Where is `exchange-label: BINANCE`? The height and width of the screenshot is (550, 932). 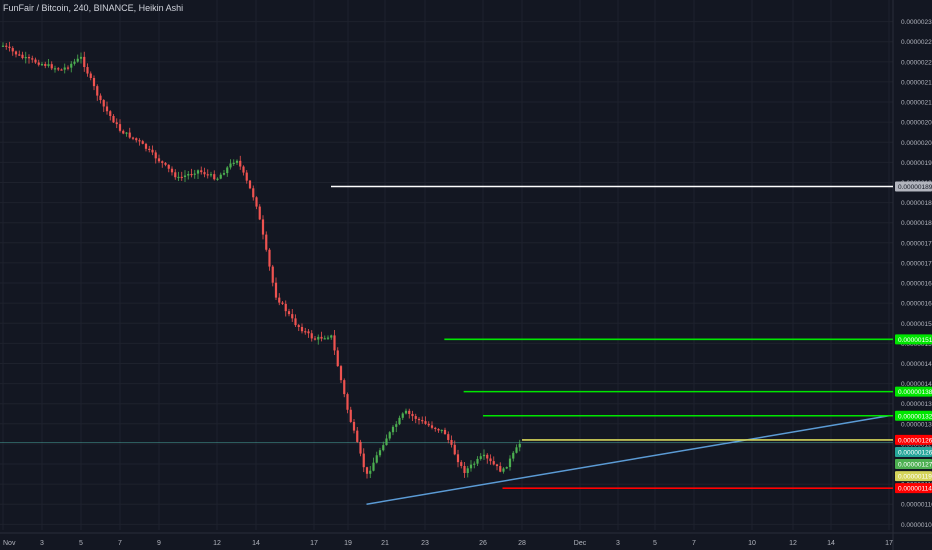
exchange-label: BINANCE is located at coordinates (113, 8).